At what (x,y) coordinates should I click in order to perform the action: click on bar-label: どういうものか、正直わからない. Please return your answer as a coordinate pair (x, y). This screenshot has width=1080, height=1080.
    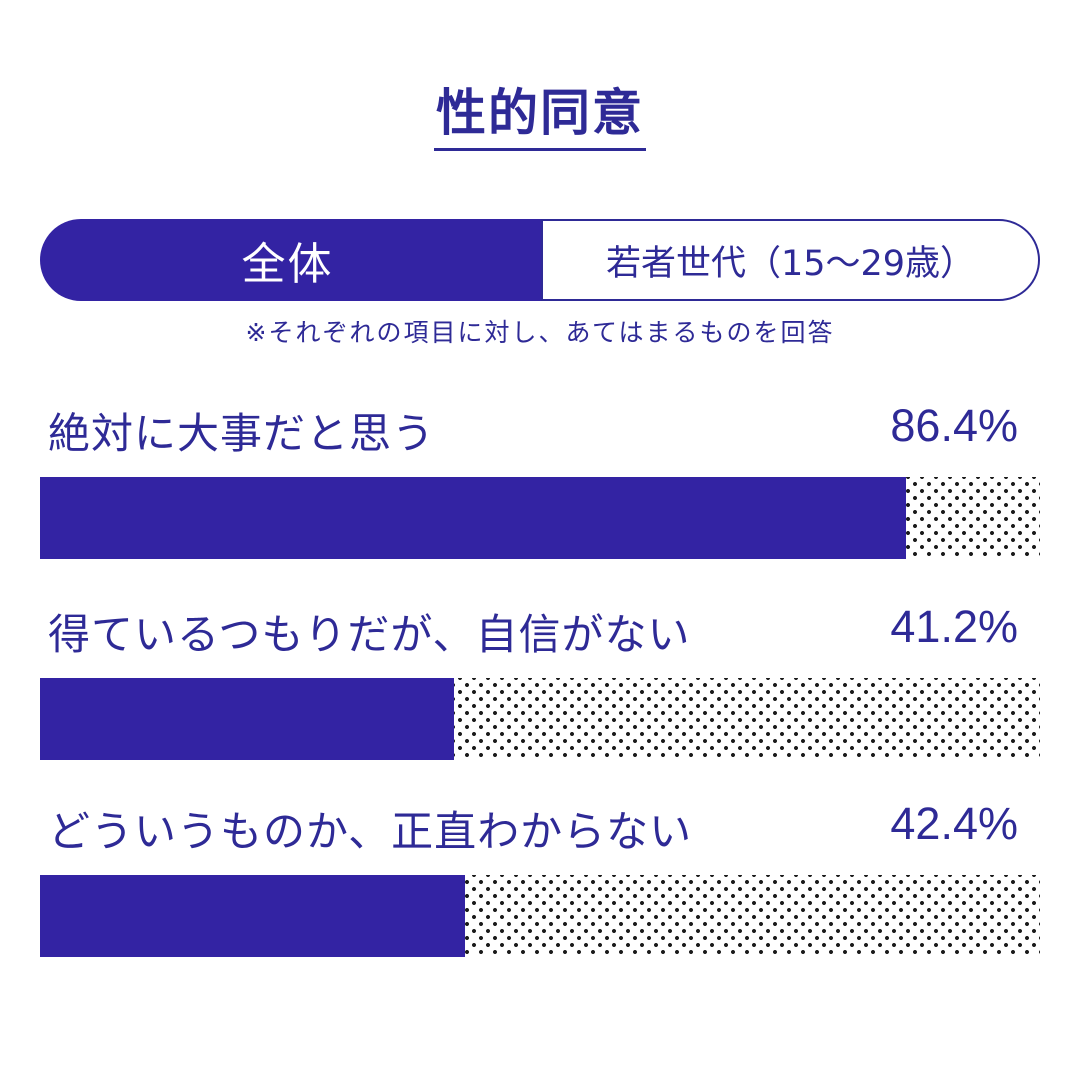
    Looking at the image, I should click on (370, 831).